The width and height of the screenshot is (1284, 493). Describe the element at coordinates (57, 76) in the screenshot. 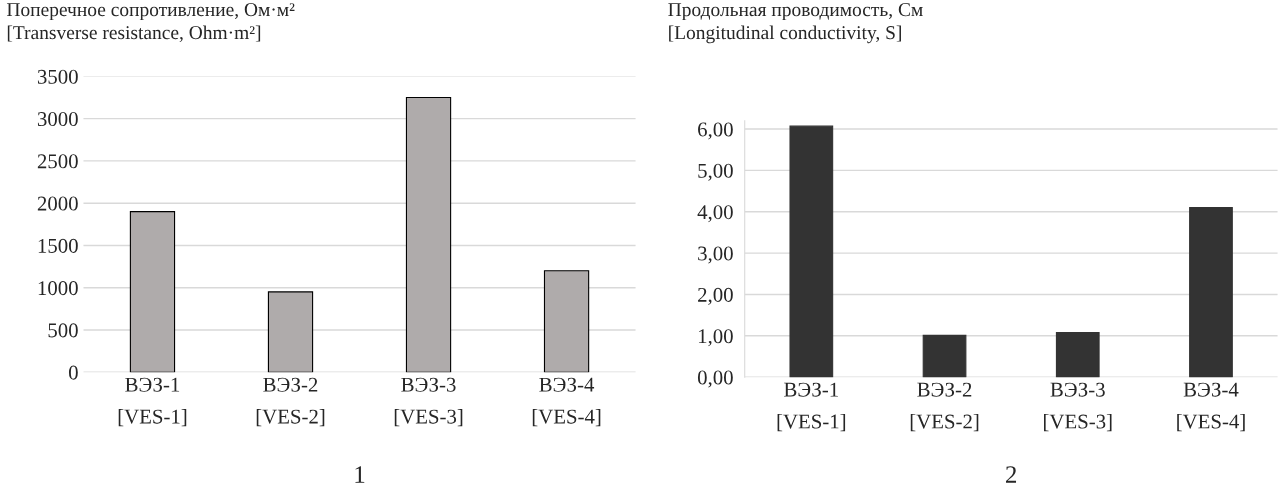

I see `y-tick-label: 3500` at that location.